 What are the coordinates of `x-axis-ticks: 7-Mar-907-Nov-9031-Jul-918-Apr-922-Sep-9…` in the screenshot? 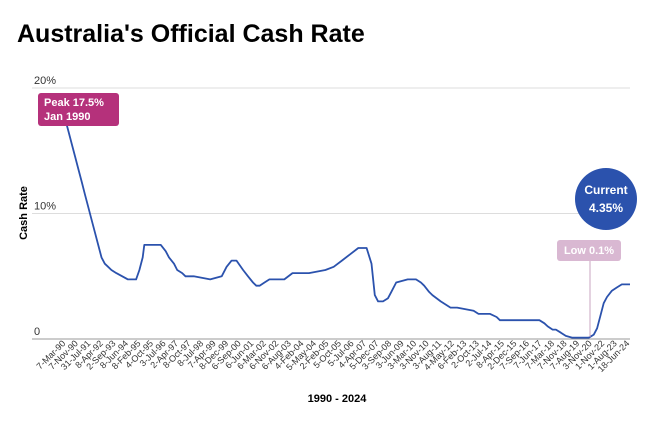 It's located at (333, 356).